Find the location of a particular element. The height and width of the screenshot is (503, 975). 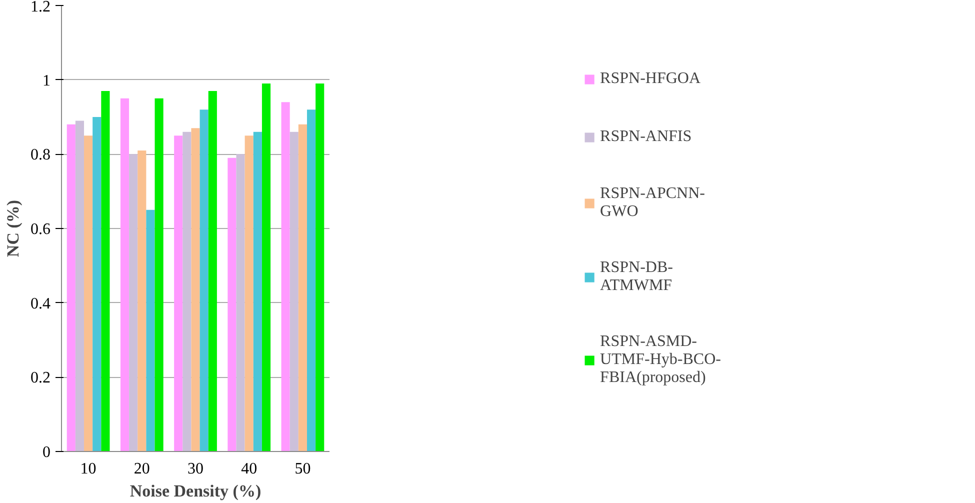

y-axis-title: NC (%) is located at coordinates (13, 229).